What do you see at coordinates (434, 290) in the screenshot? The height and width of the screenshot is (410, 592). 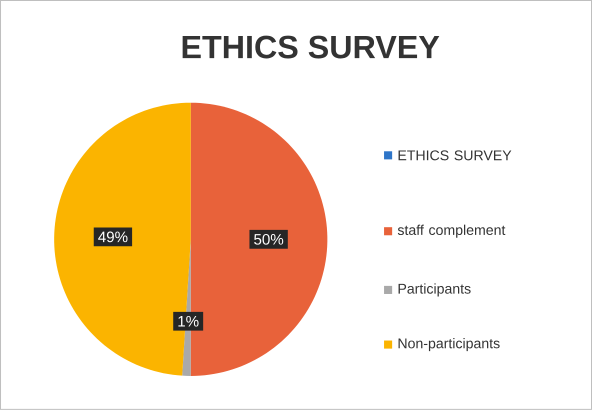 I see `legend-label: Participants` at bounding box center [434, 290].